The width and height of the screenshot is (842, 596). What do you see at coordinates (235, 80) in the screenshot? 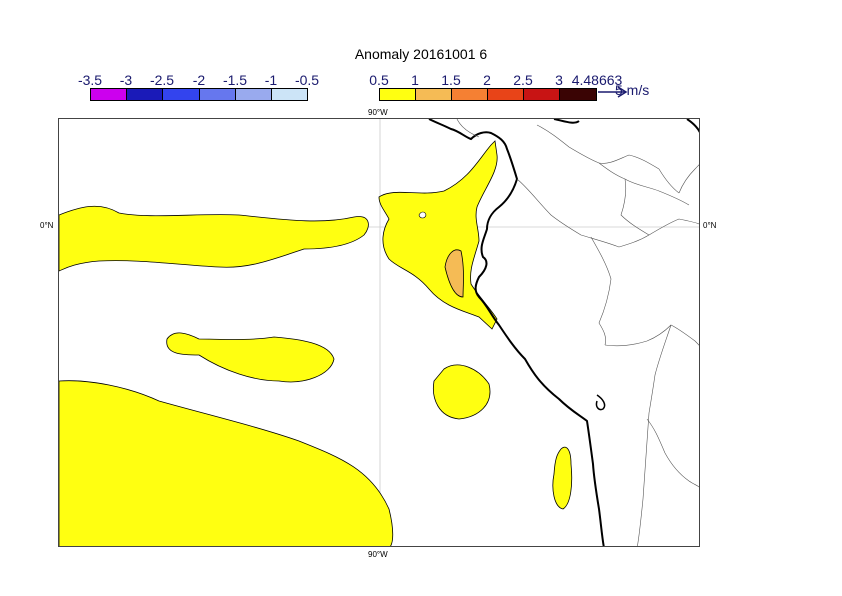
I see `cb-neg-label: -1.5` at bounding box center [235, 80].